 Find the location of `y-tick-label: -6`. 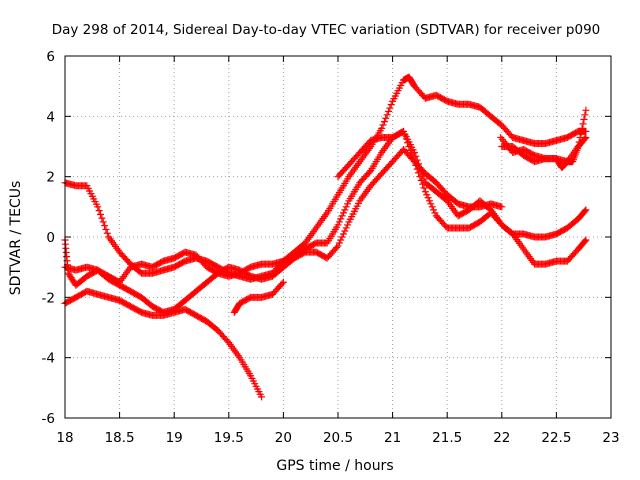

y-tick-label: -6 is located at coordinates (48, 419).